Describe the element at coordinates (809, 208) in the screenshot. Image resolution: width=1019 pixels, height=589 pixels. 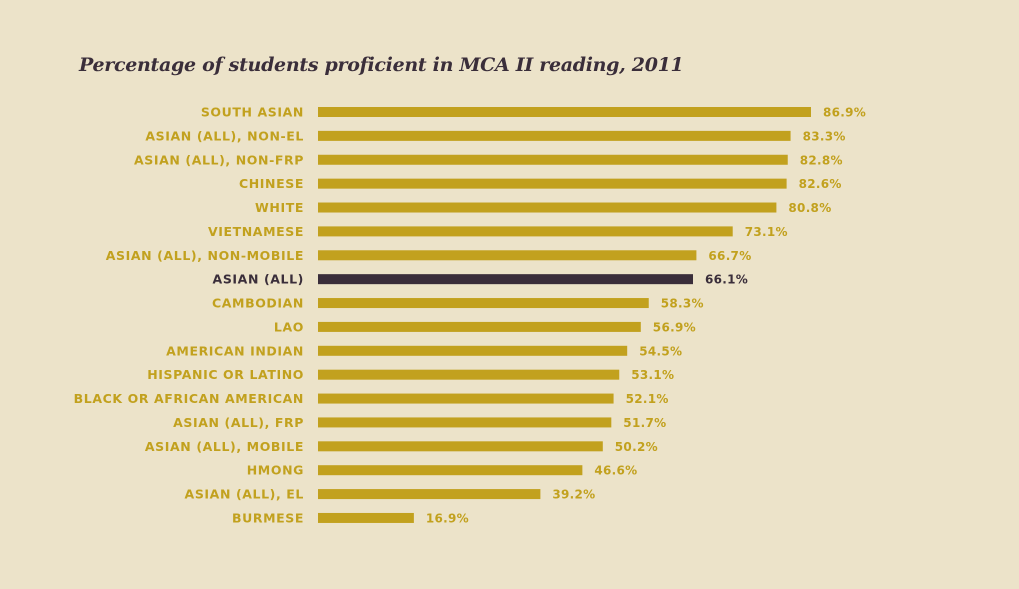
I see `value-label: 80.8%` at that location.